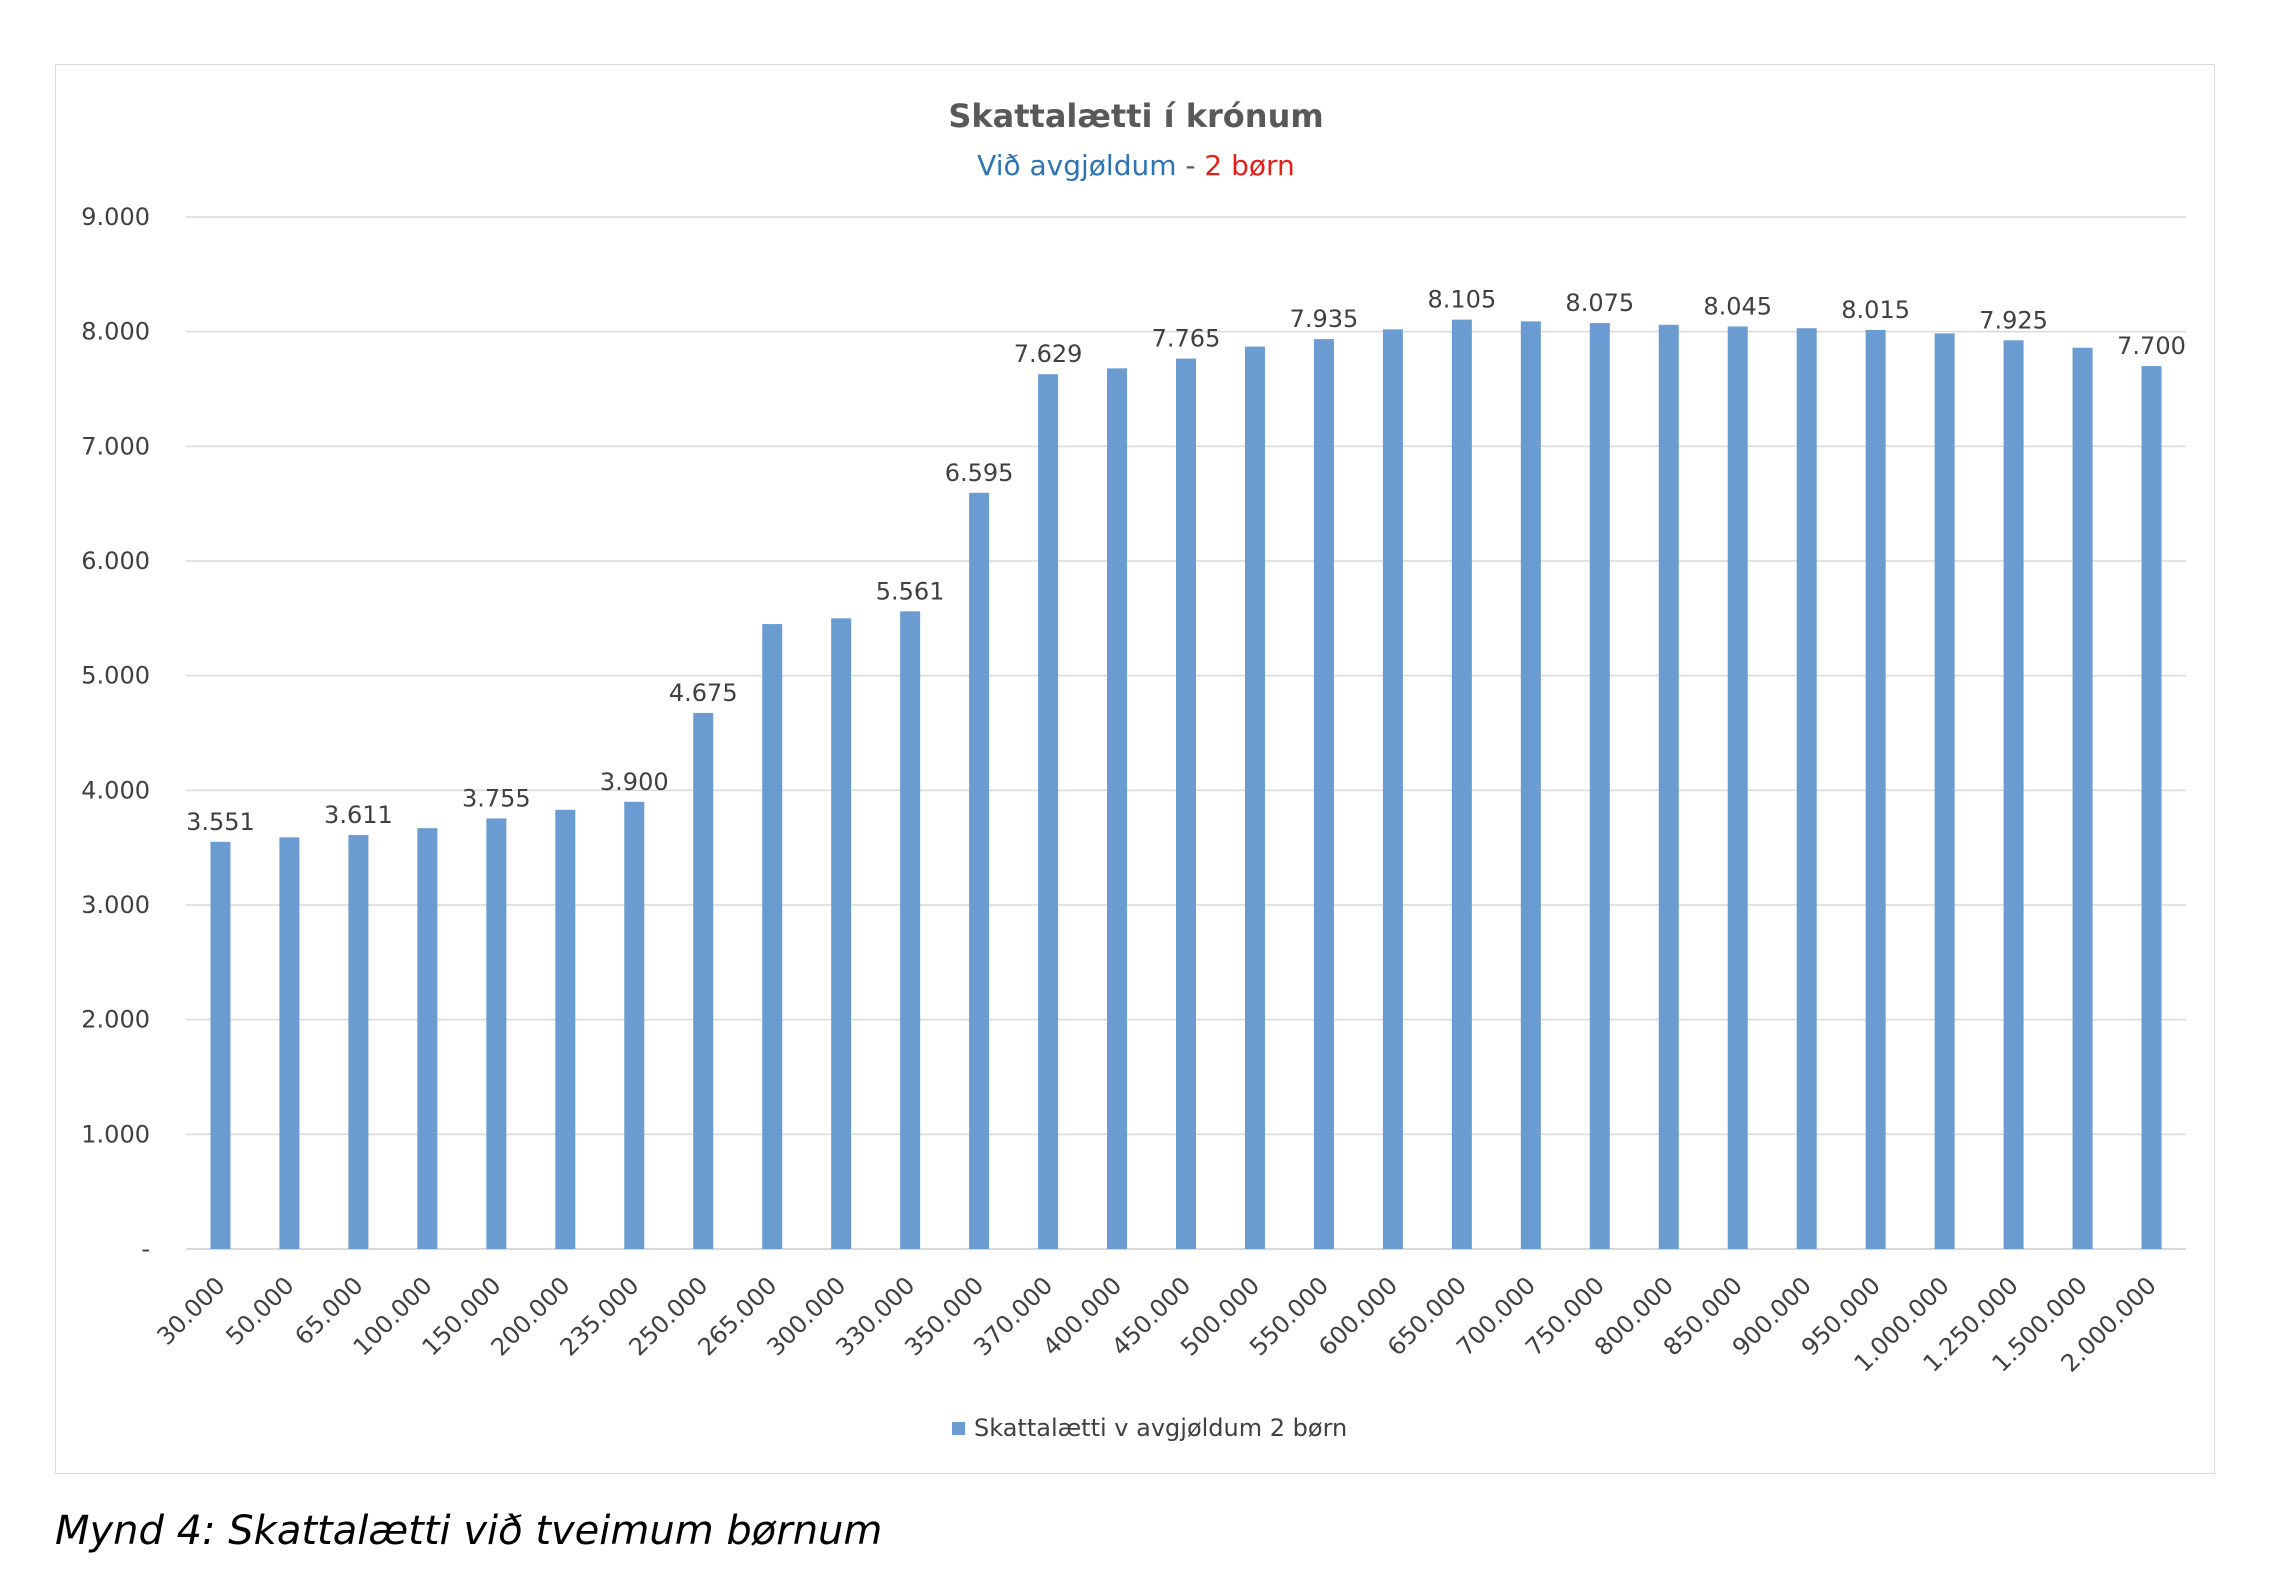  Describe the element at coordinates (115, 905) in the screenshot. I see `y-tick-label: 3.000` at that location.